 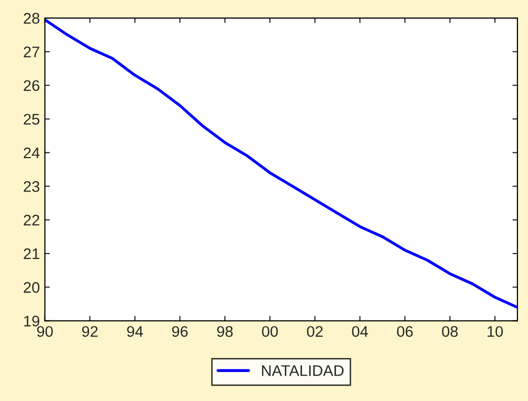 What do you see at coordinates (405, 331) in the screenshot?
I see `x-tick-label: 06` at bounding box center [405, 331].